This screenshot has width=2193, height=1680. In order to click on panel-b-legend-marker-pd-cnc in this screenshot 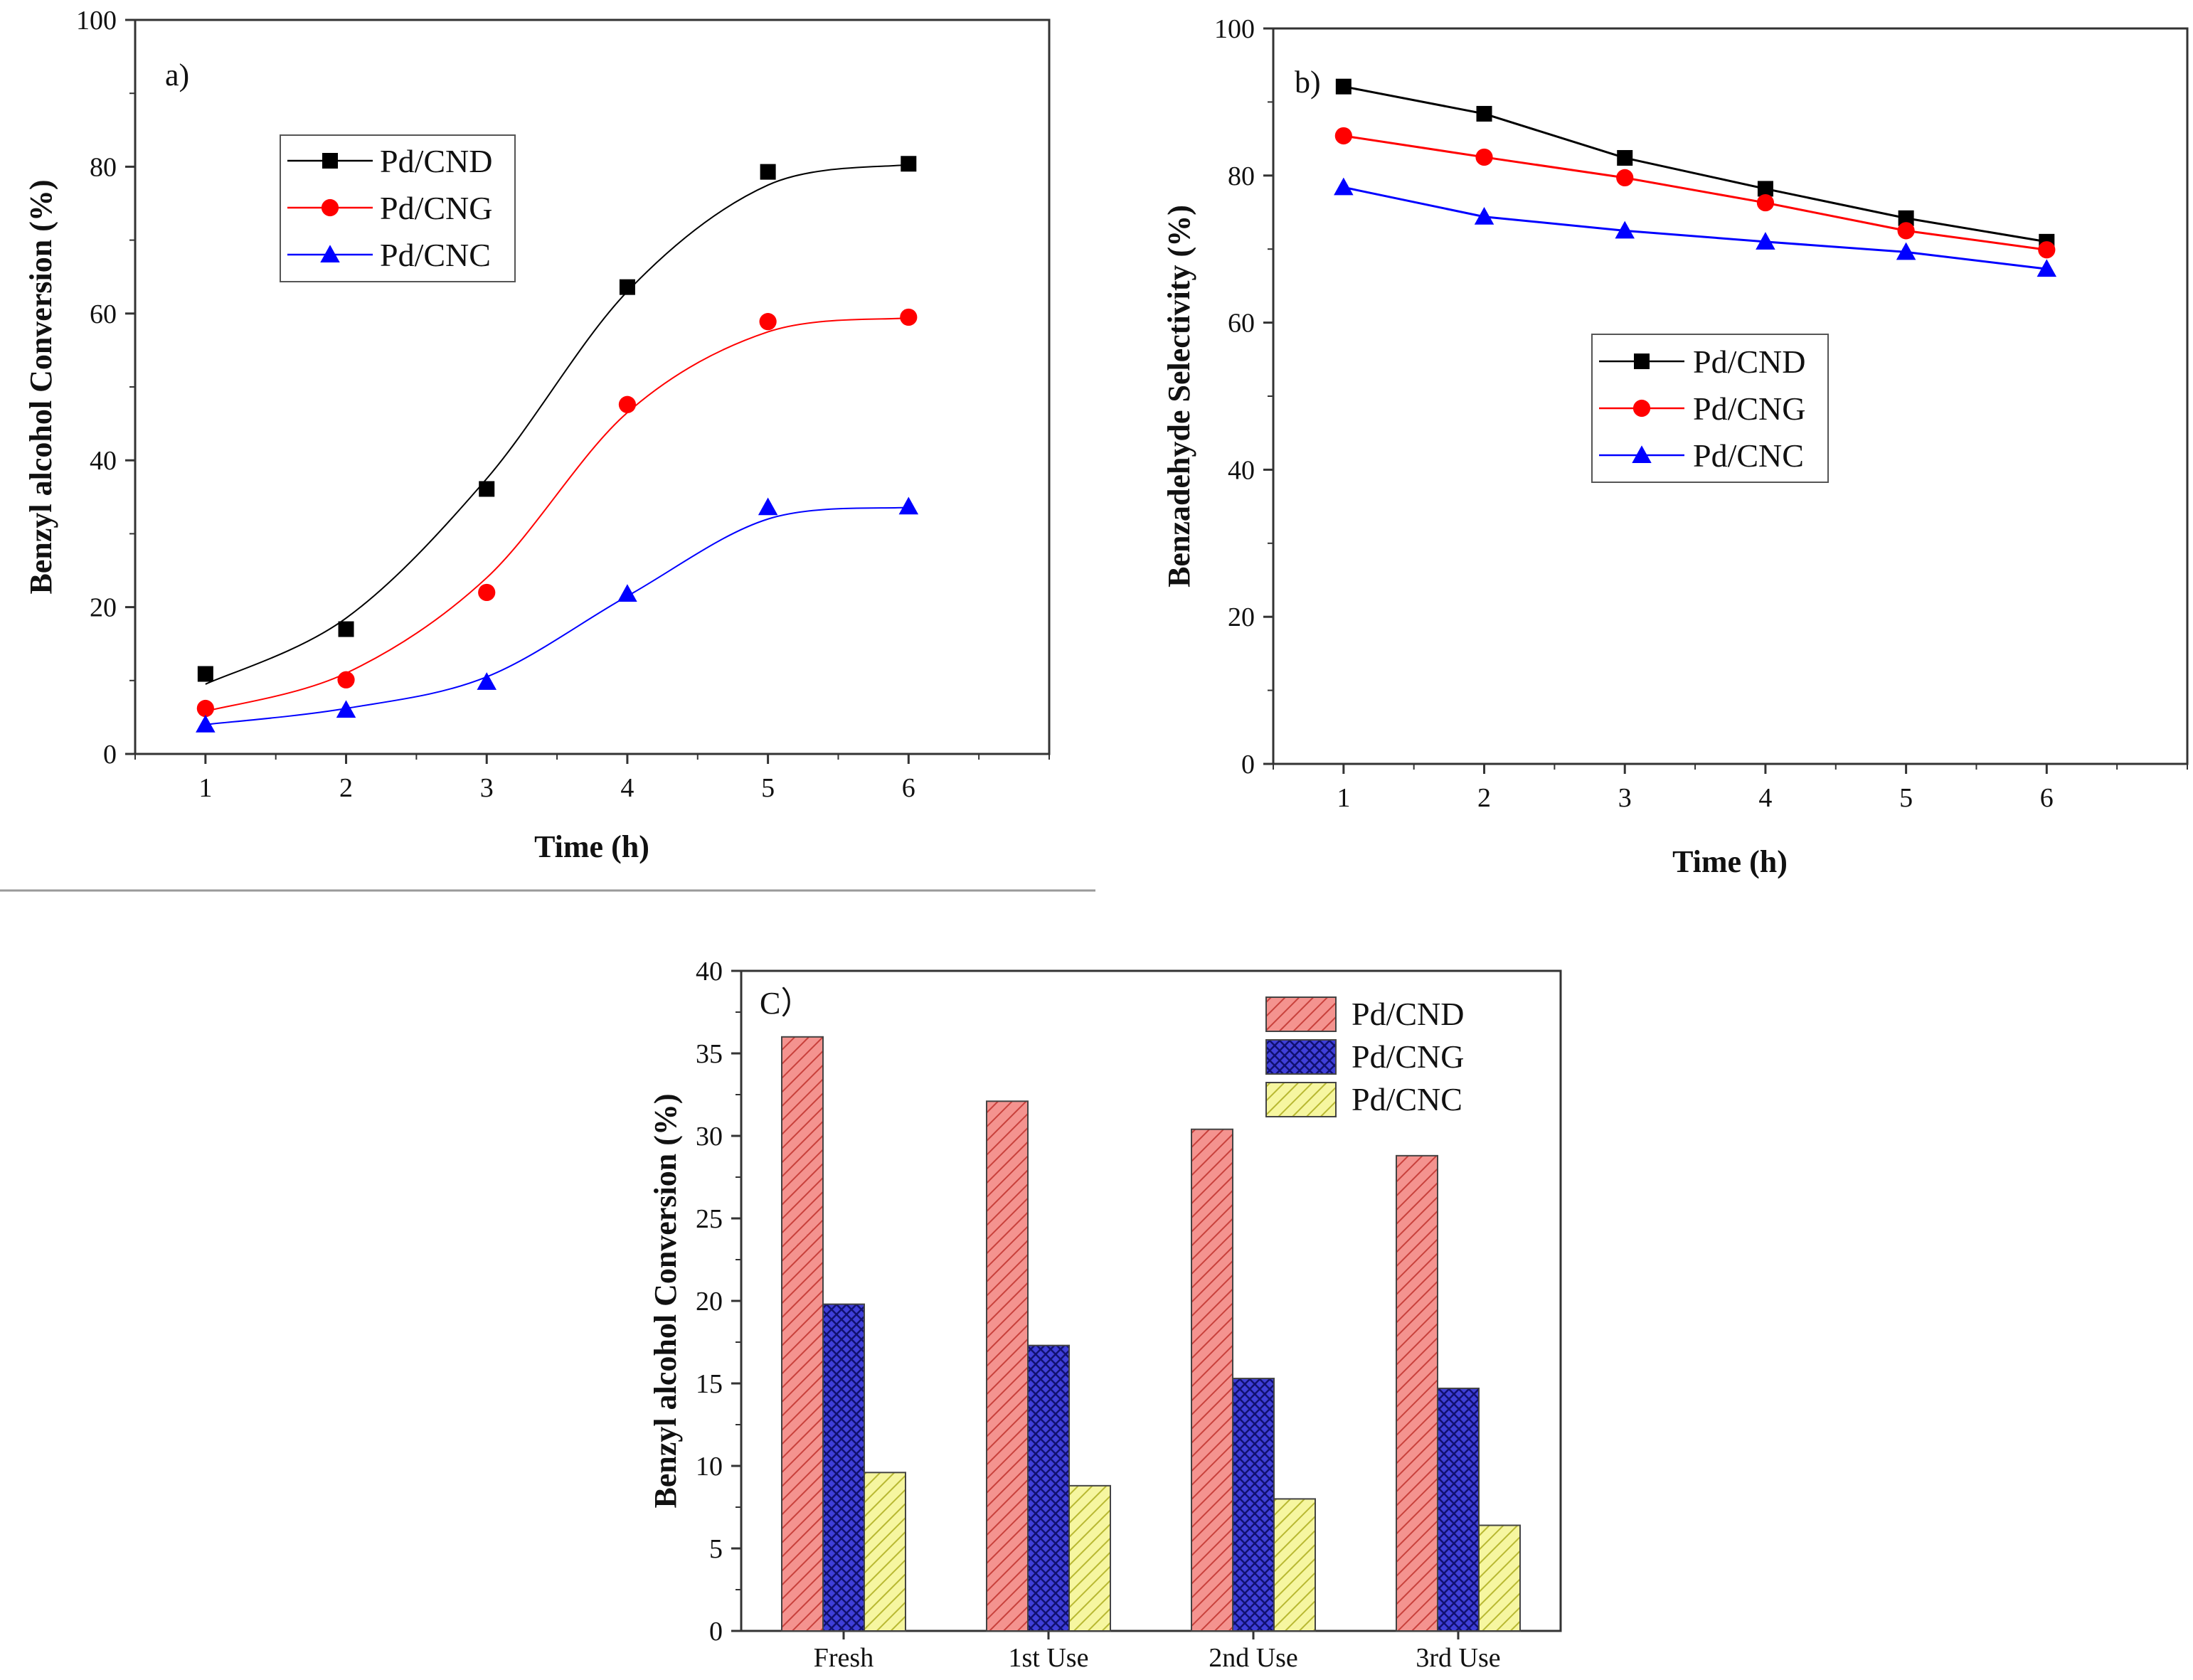, I will do `click(1642, 454)`.